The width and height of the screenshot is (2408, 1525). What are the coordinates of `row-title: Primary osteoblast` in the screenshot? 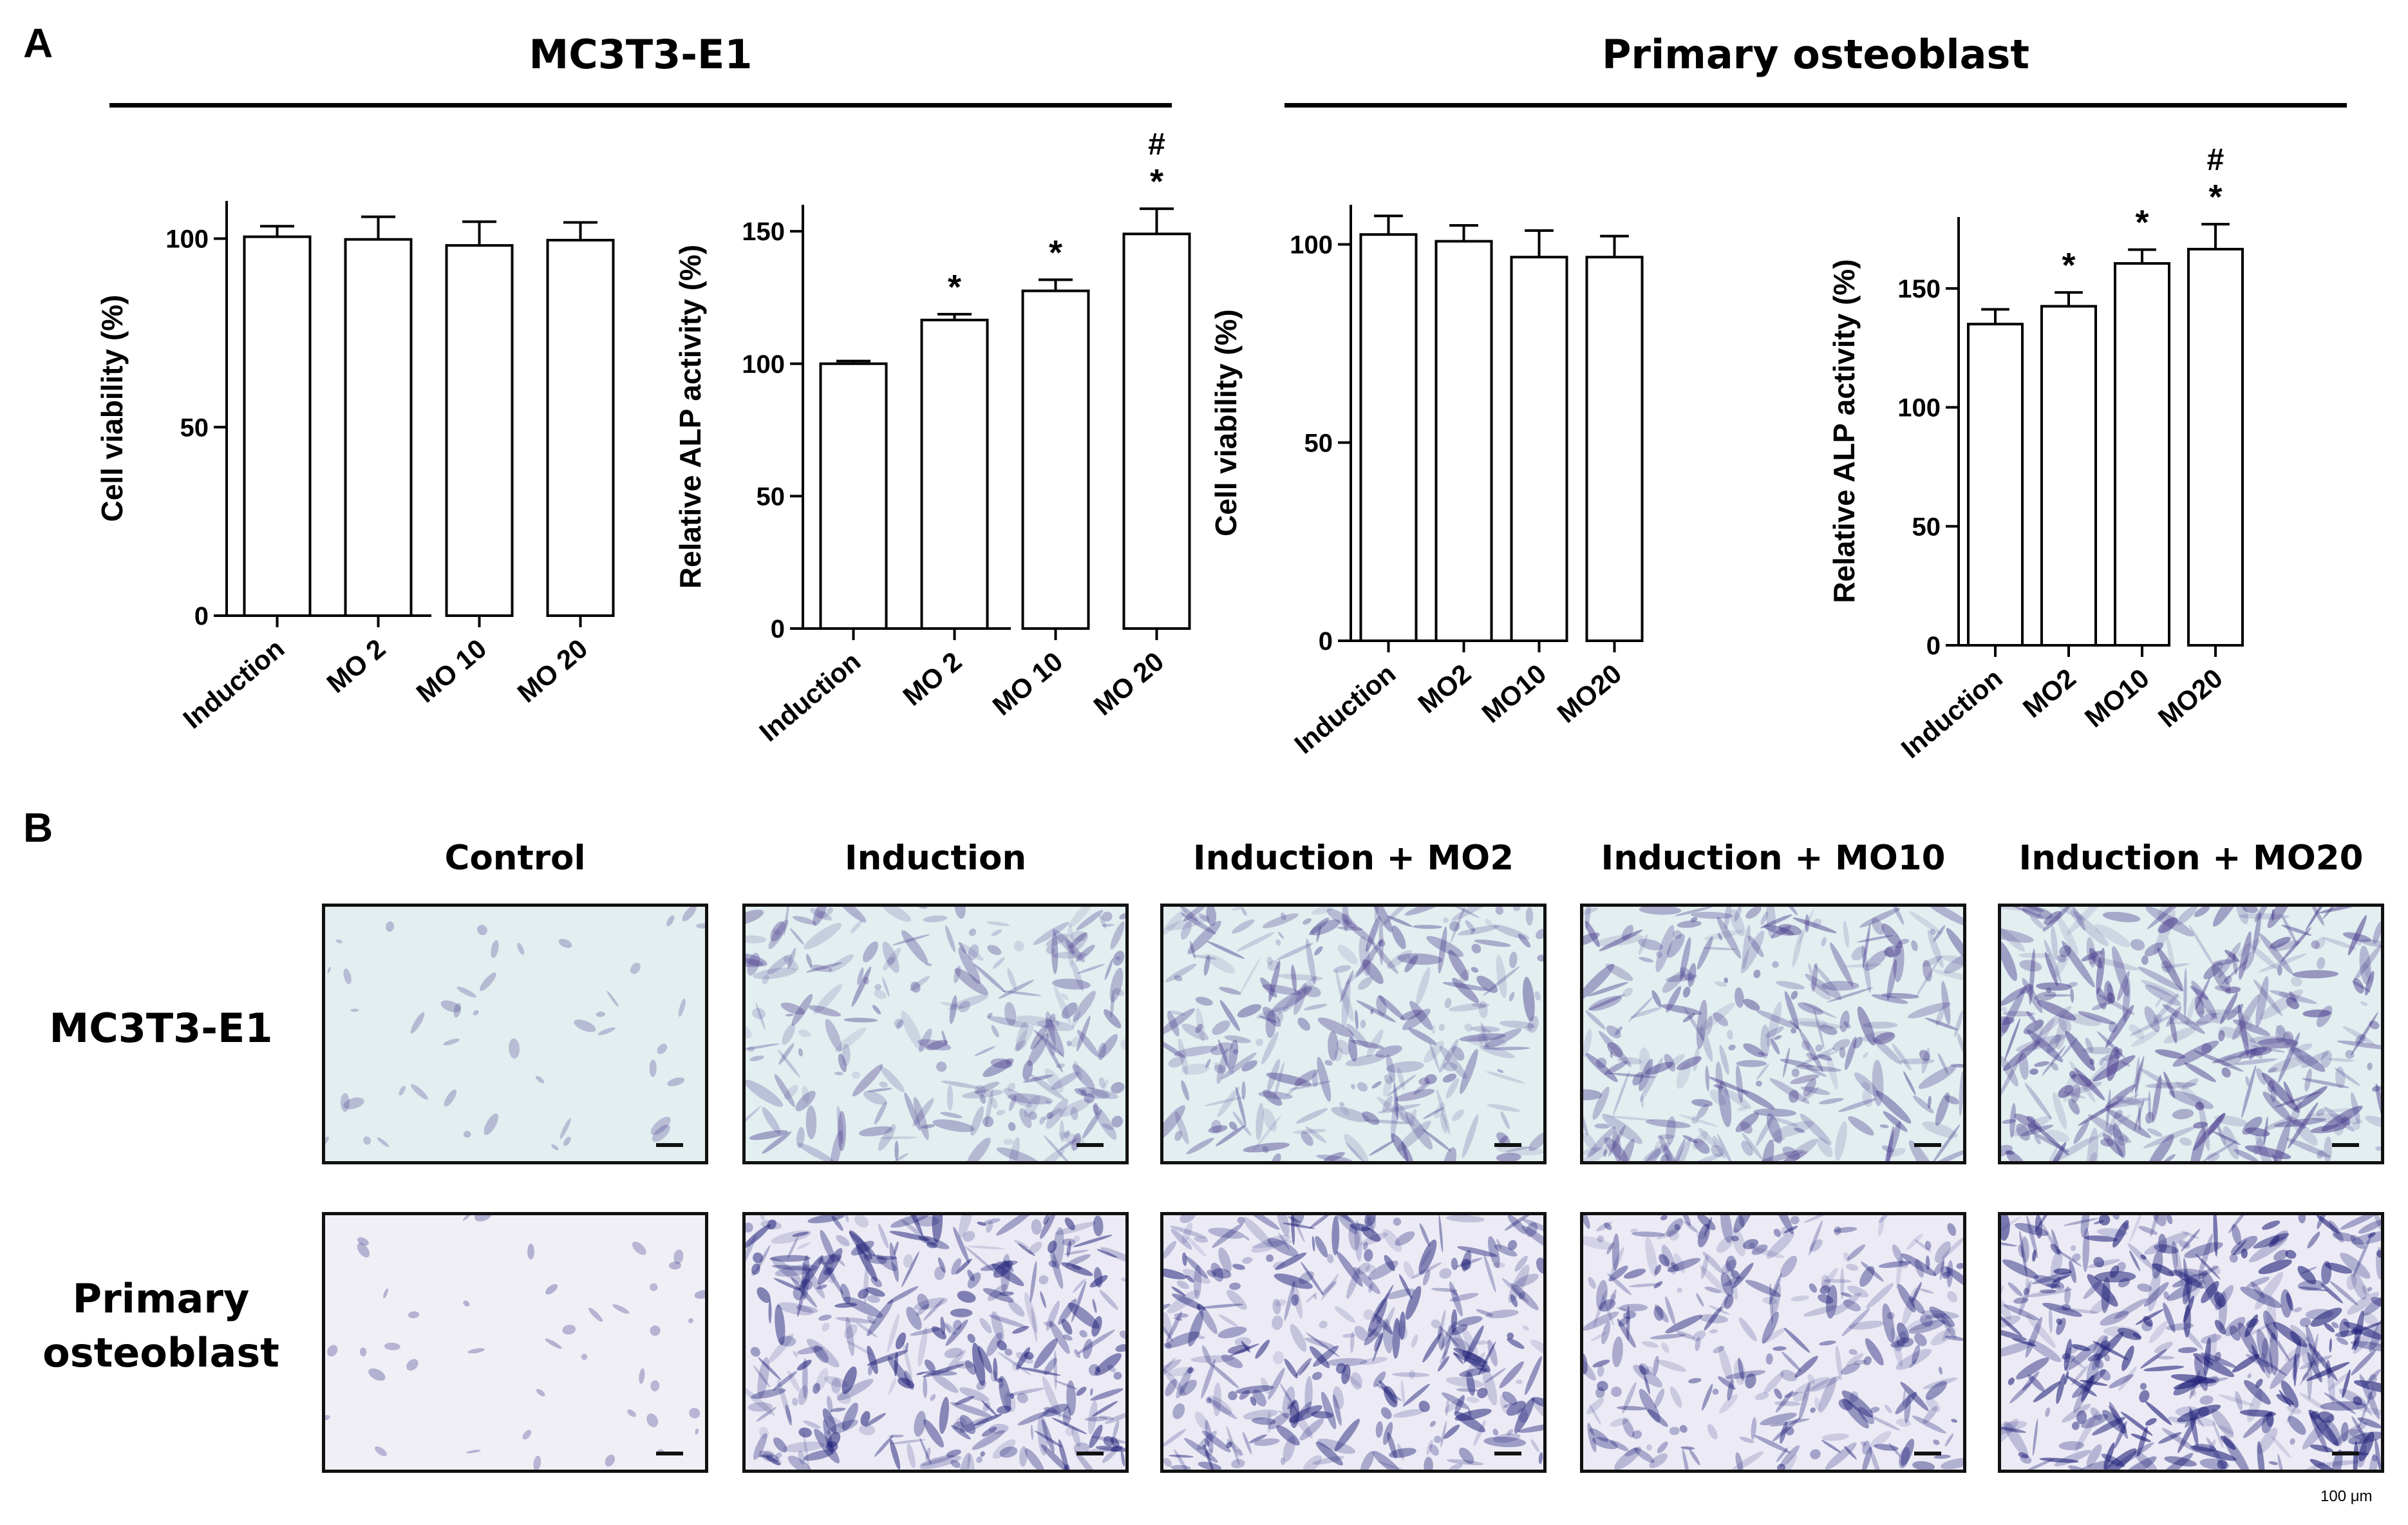 It's located at (160, 1326).